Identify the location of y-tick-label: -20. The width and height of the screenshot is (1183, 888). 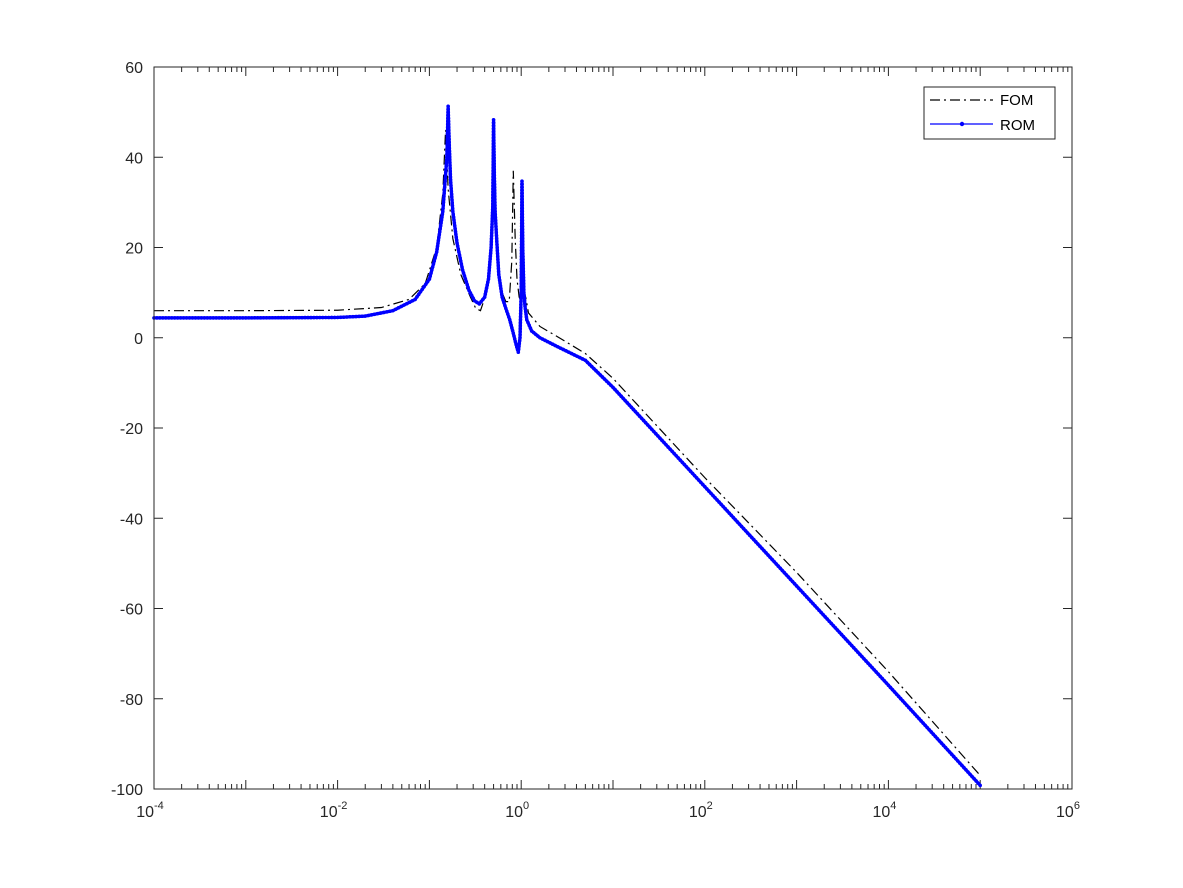
(131, 429).